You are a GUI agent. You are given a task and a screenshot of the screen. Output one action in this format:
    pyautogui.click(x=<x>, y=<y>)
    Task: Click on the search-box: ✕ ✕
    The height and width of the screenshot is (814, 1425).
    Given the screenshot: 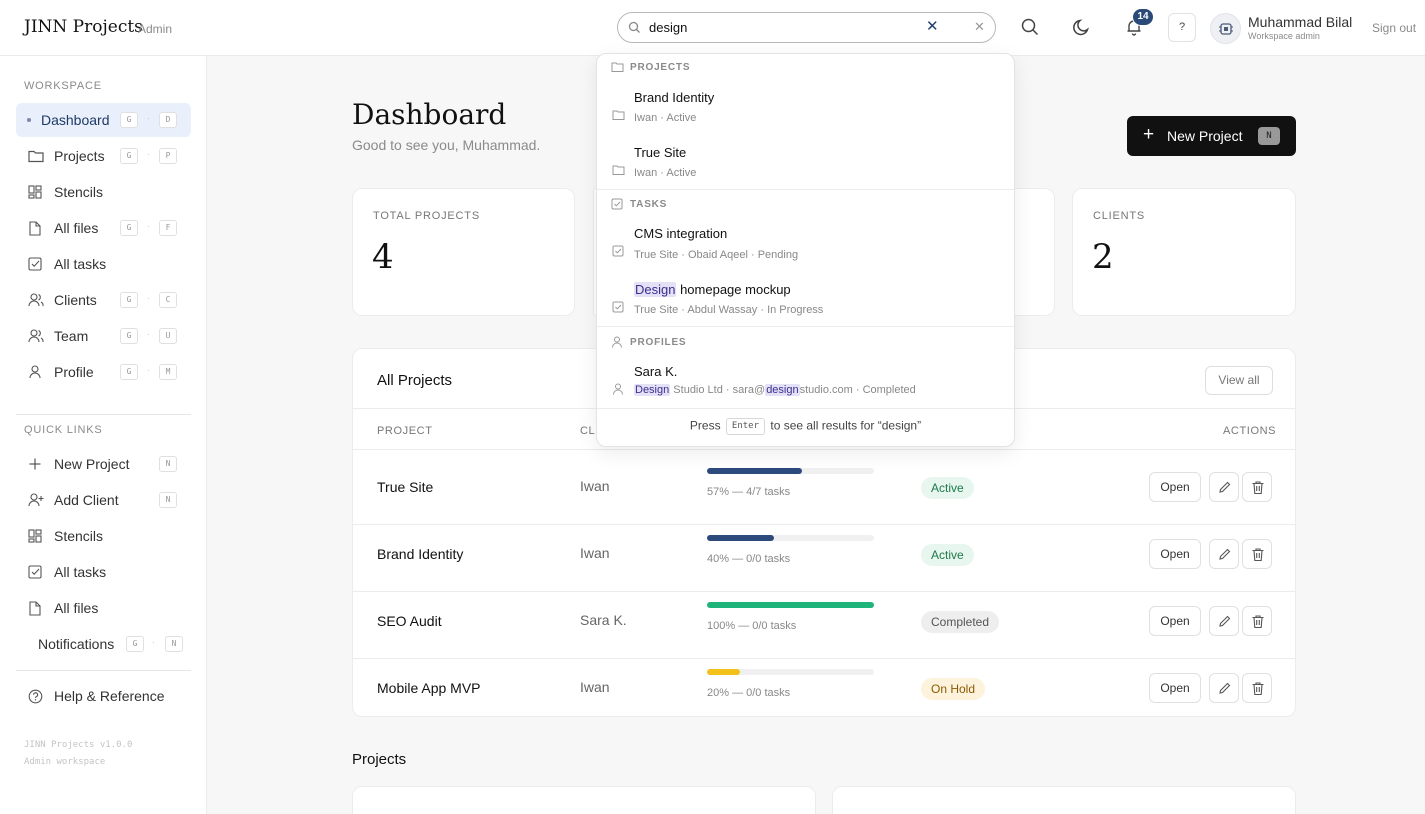 What is the action you would take?
    pyautogui.click(x=806, y=27)
    